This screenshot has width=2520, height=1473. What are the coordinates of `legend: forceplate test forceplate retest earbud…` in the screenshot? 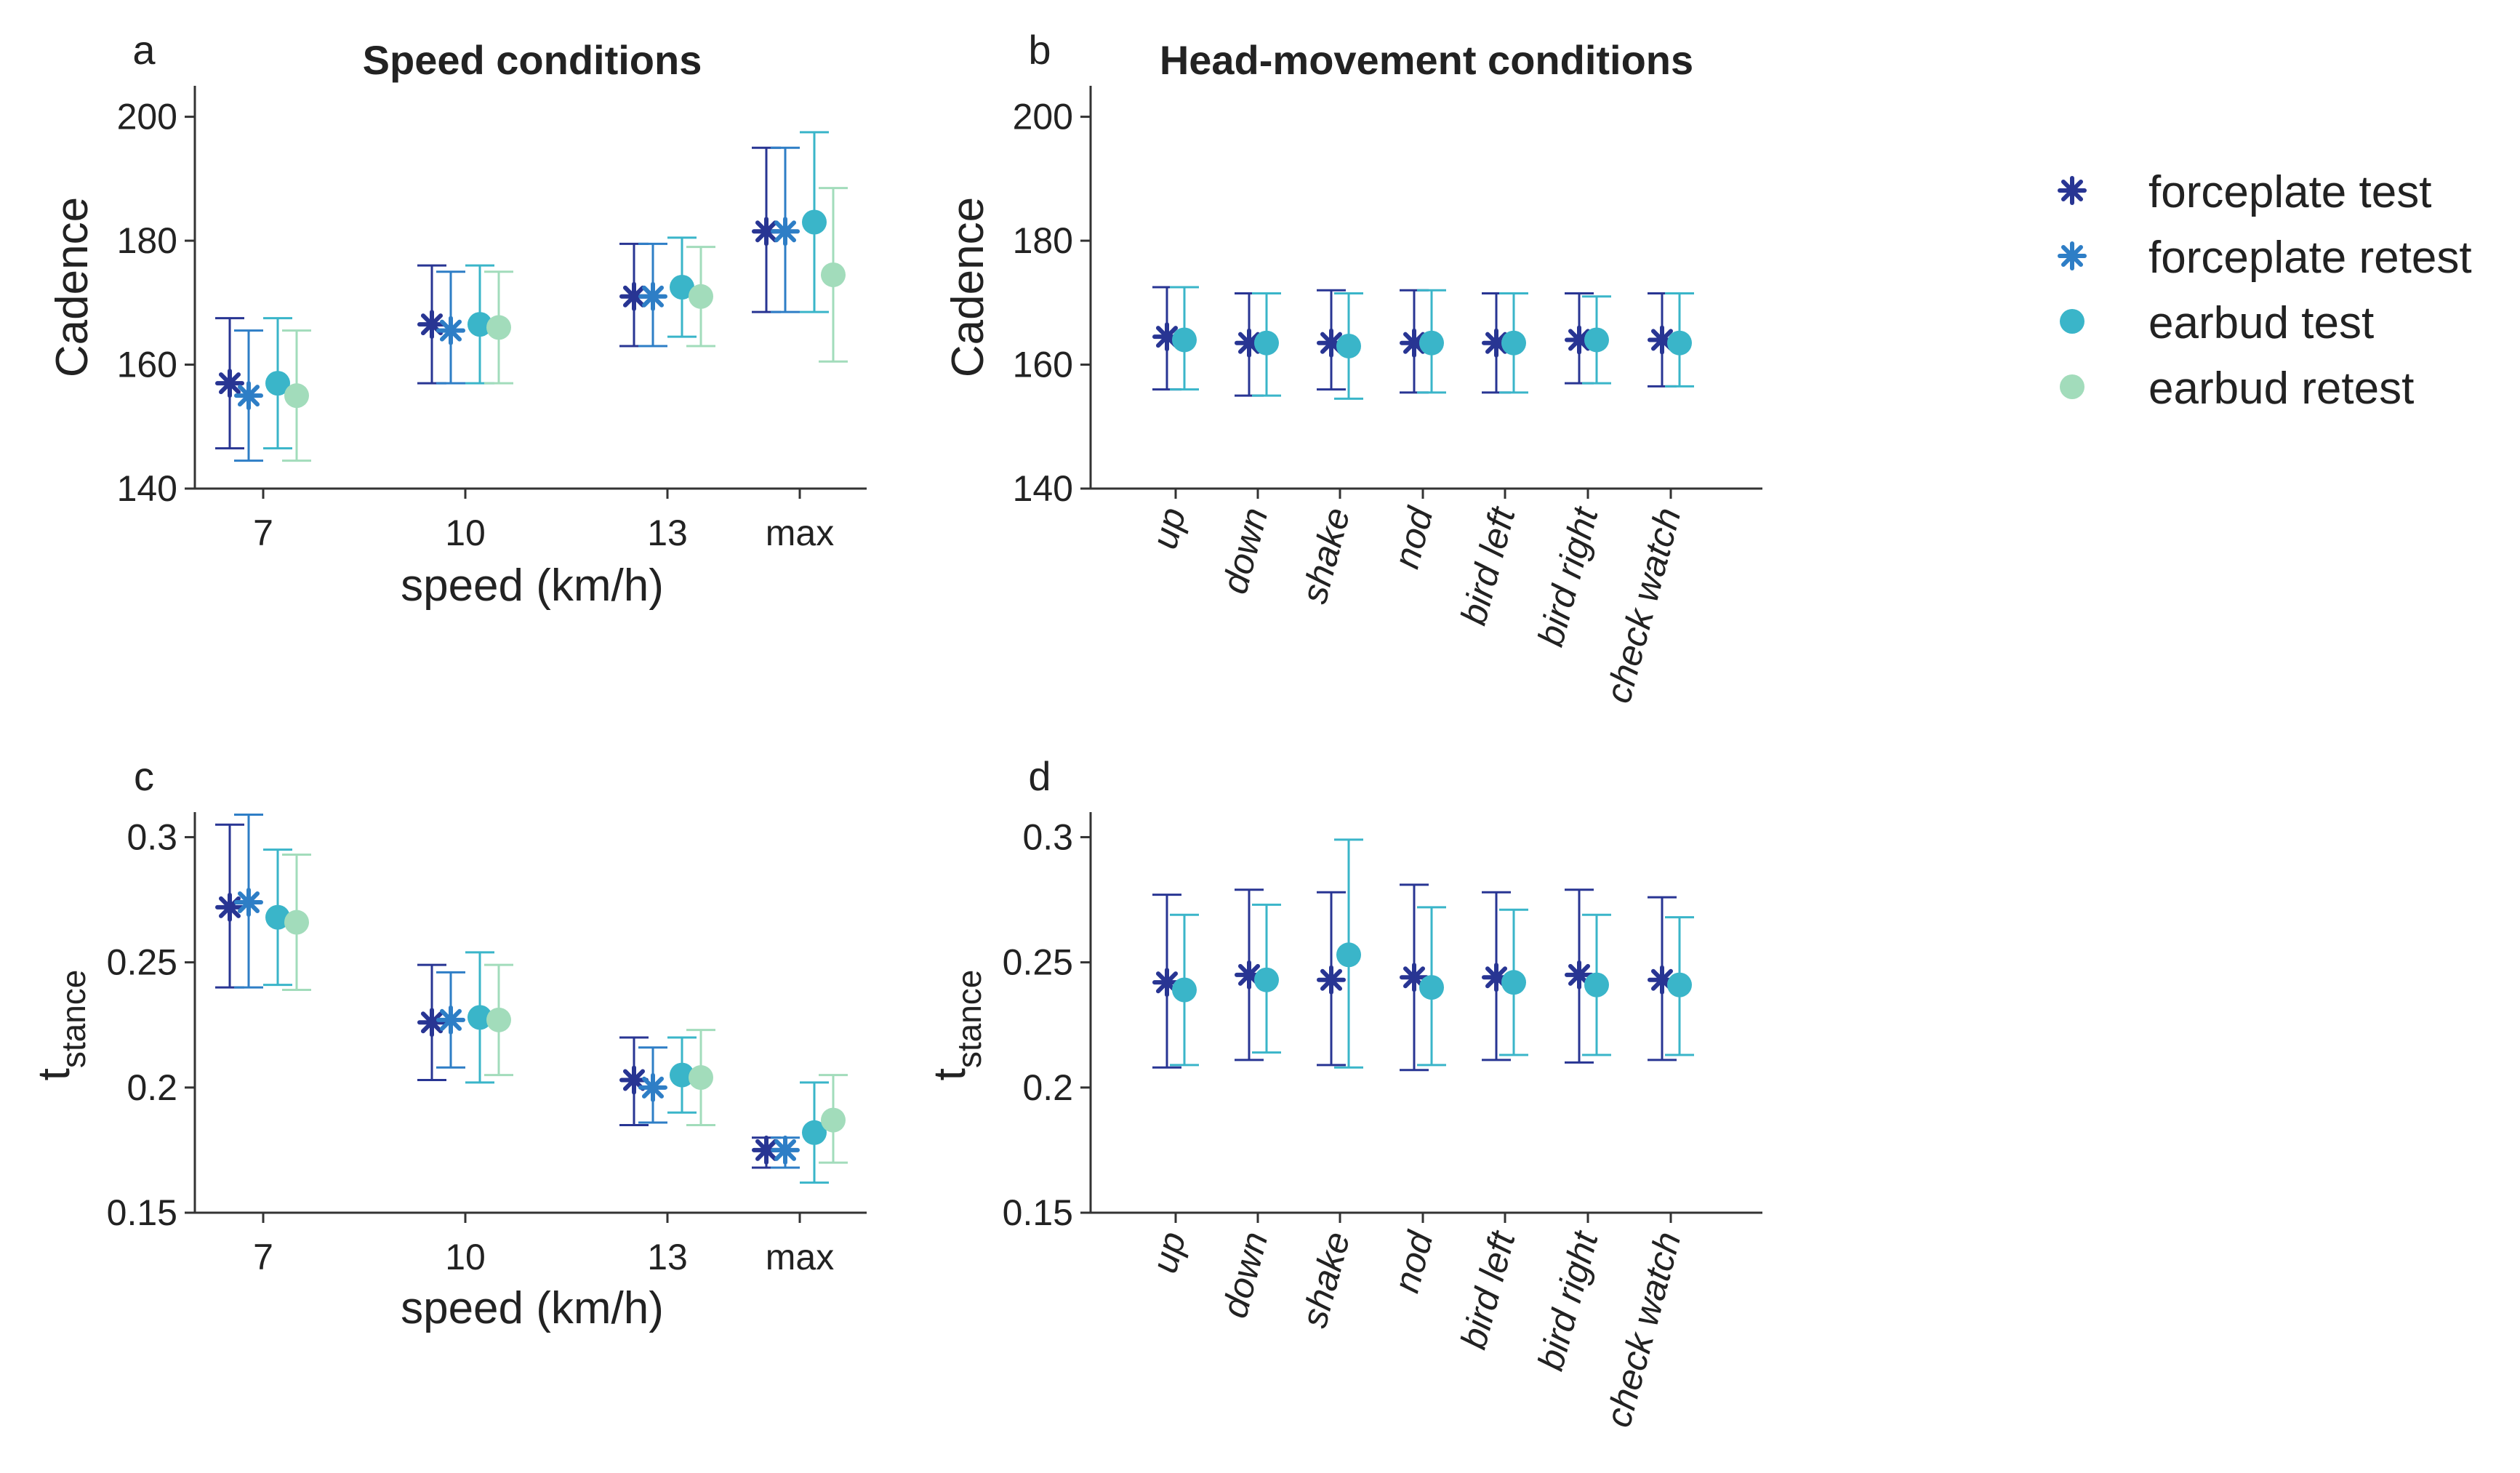 It's located at (2265, 290).